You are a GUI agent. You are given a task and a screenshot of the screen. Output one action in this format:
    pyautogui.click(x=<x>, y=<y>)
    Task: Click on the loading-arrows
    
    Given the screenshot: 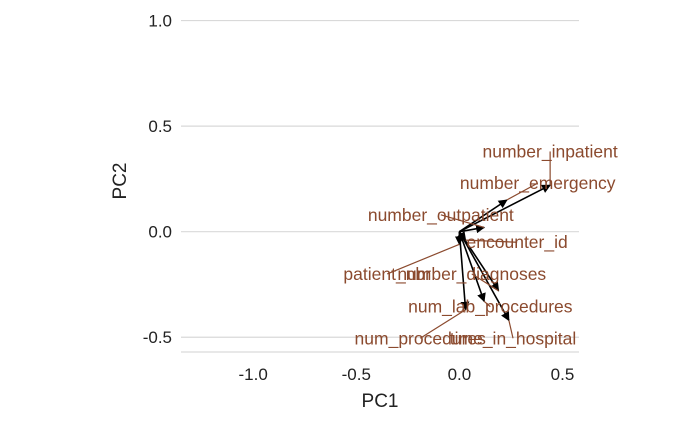 What is the action you would take?
    pyautogui.click(x=503, y=253)
    